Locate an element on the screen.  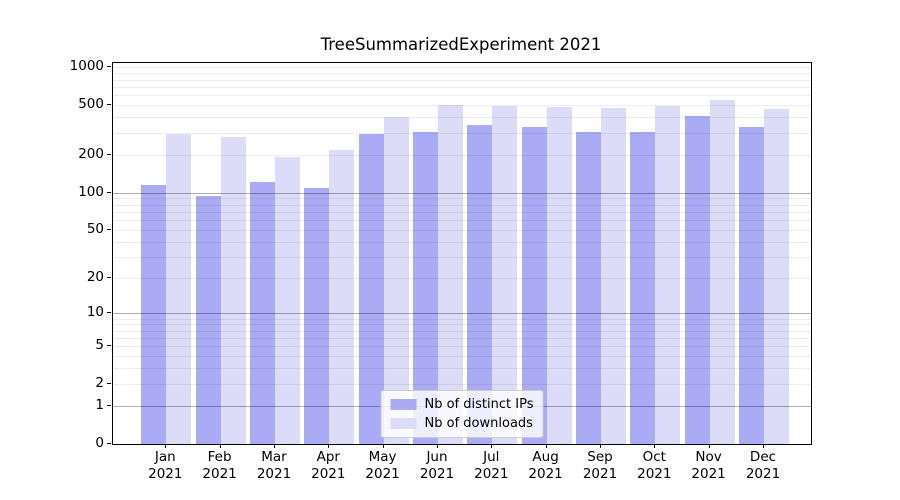
legend-label-distinct-ips: Nb of distinct IPs is located at coordinates (479, 404).